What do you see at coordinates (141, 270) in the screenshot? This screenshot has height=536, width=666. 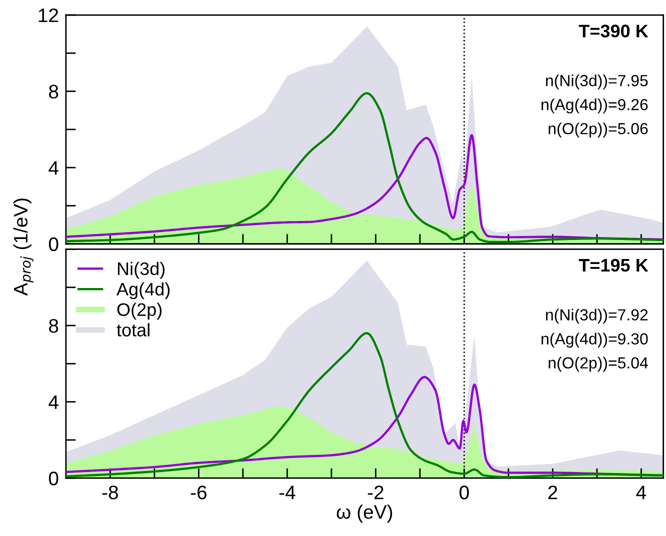 I see `legend-label: Ni(3d)` at bounding box center [141, 270].